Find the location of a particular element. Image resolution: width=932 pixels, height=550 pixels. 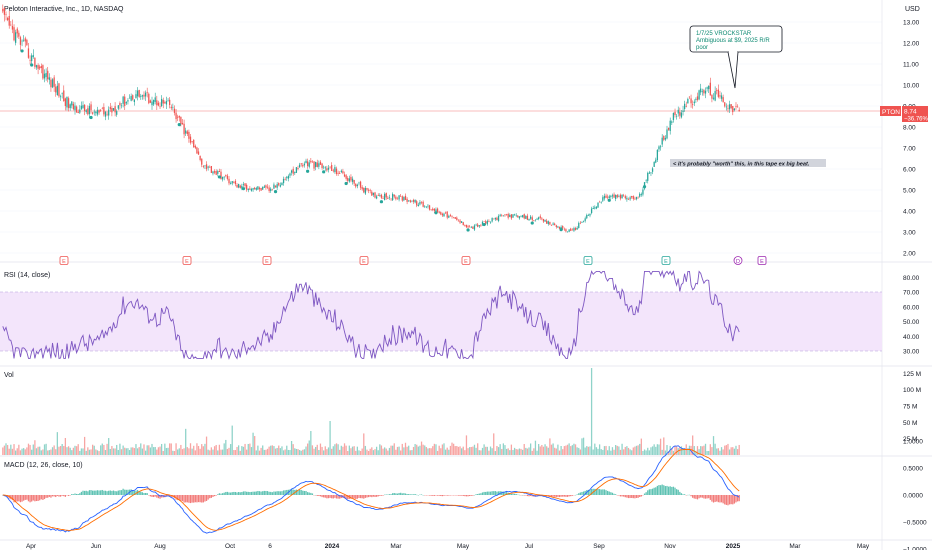

vol-title: Vol is located at coordinates (9, 375).